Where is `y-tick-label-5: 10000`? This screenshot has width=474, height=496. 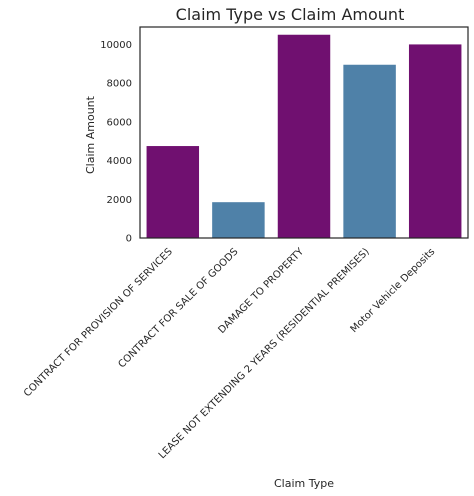 y-tick-label-5: 10000 is located at coordinates (116, 45).